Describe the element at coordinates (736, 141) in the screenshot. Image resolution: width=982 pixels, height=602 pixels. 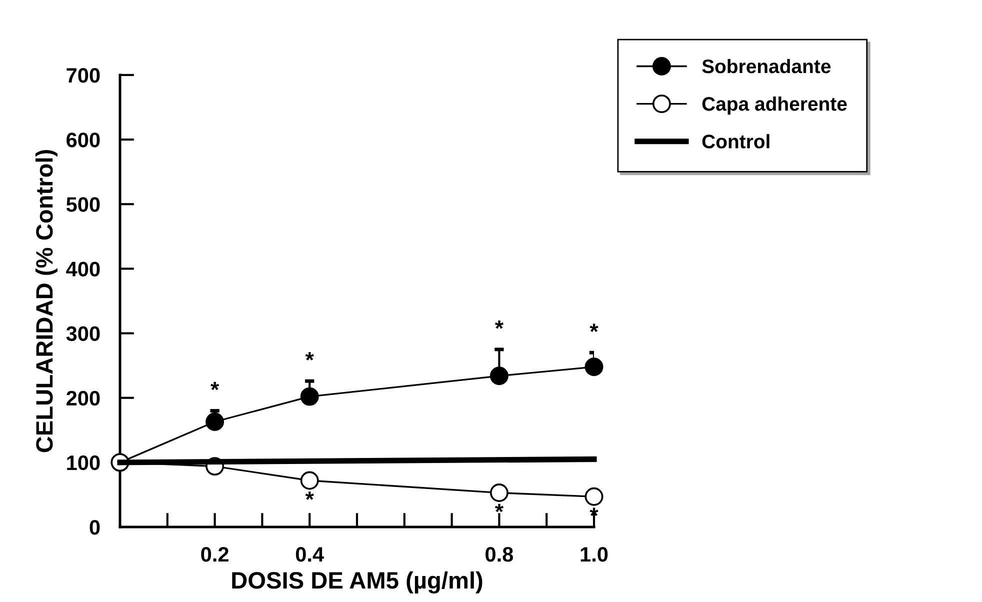
I see `legend-label: Control` at that location.